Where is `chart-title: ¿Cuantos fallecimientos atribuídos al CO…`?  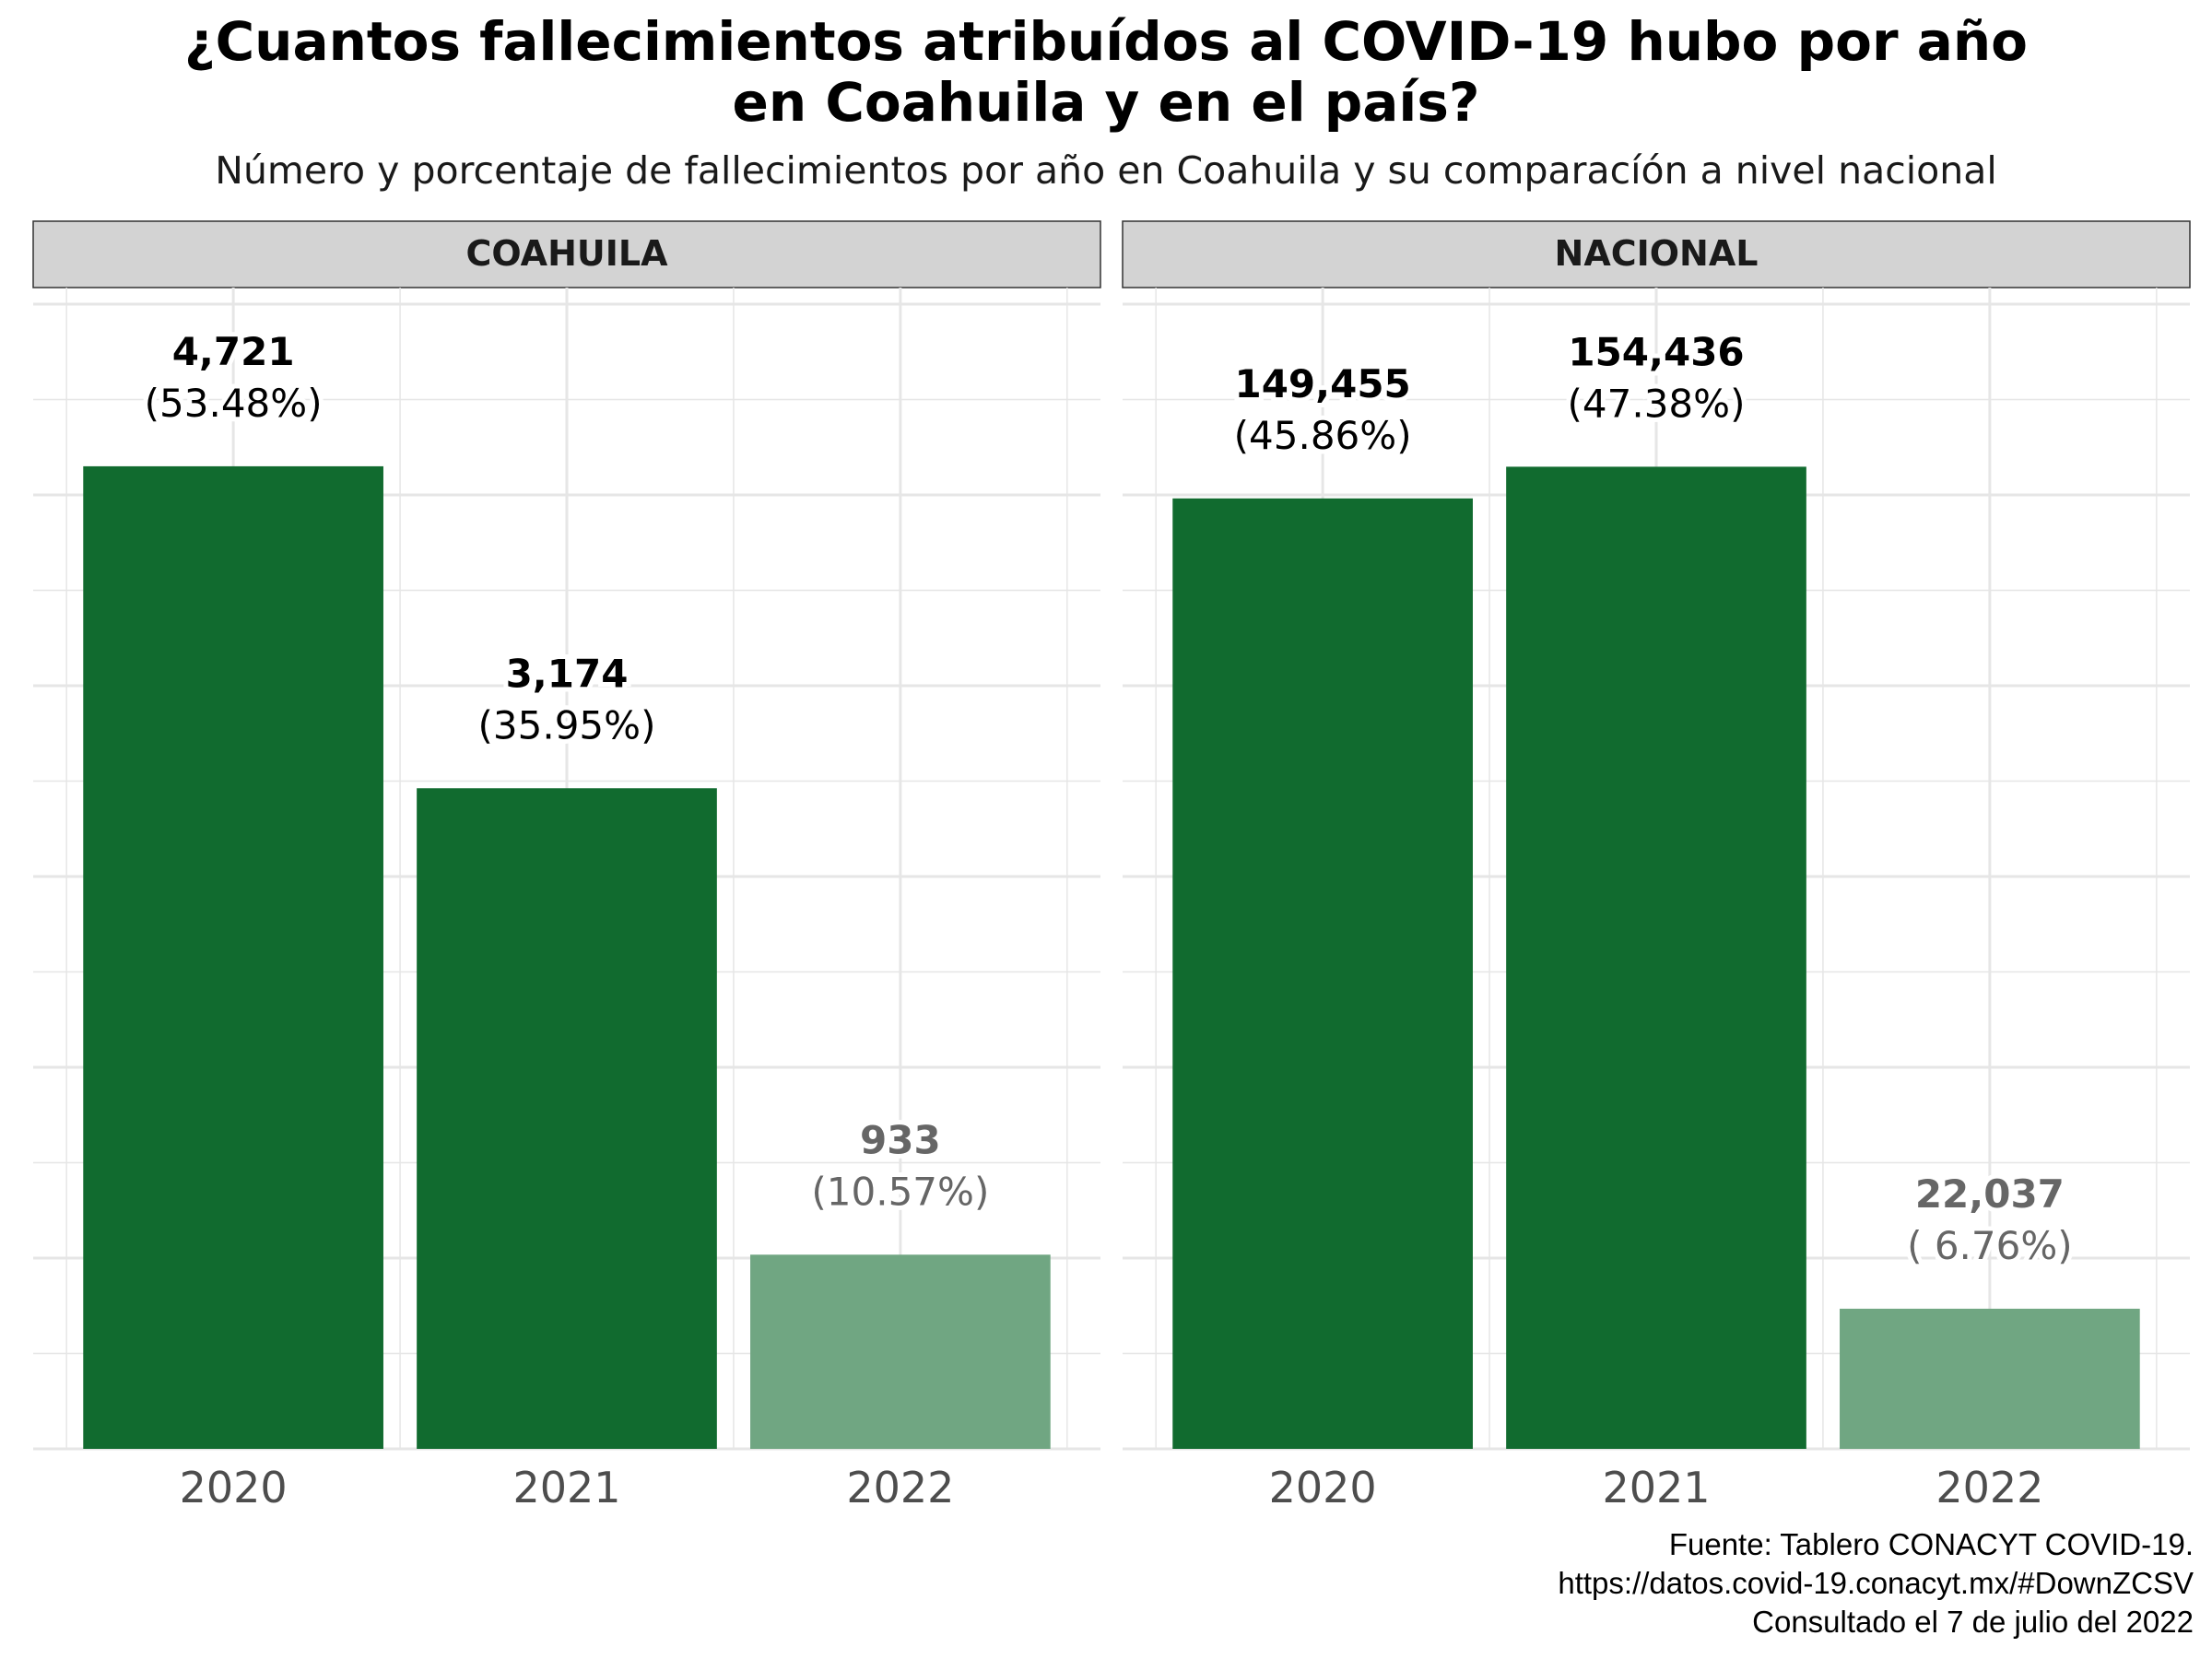
chart-title: ¿Cuantos fallecimientos atribuídos al CO… is located at coordinates (1106, 72).